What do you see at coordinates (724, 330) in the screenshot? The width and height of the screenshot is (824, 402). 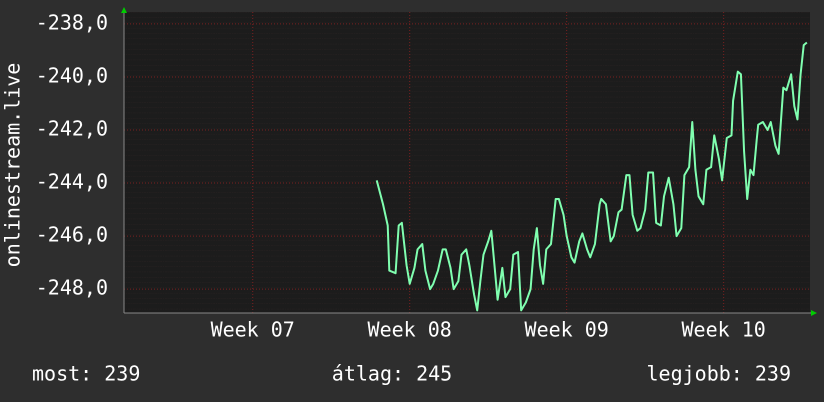 I see `x-tick-label: Week 10` at bounding box center [724, 330].